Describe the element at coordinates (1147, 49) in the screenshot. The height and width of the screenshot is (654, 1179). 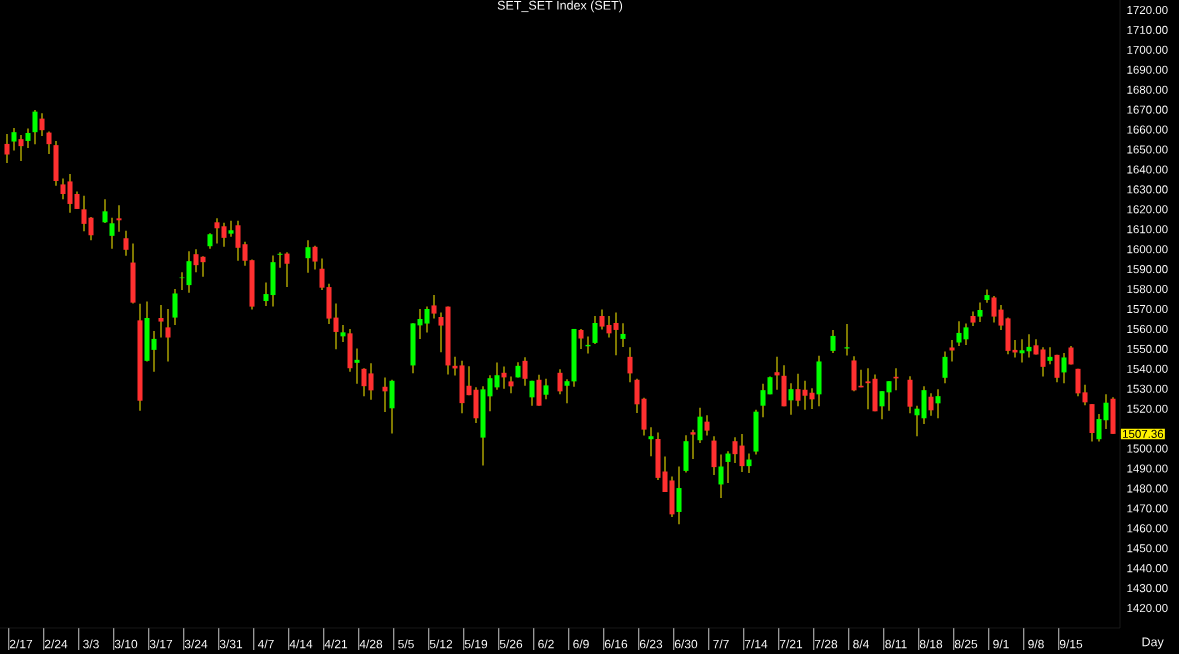
I see `y-tick-label: 1700.00` at that location.